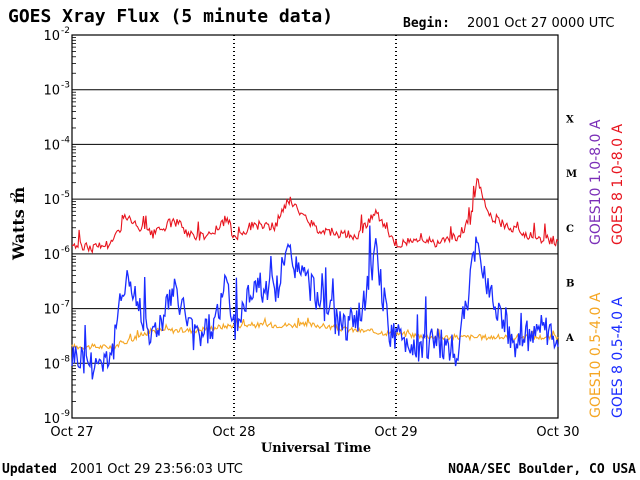 The height and width of the screenshot is (480, 640). What do you see at coordinates (596, 182) in the screenshot?
I see `legend-goes10-long: GOES10 1.0-8.0 A` at bounding box center [596, 182].